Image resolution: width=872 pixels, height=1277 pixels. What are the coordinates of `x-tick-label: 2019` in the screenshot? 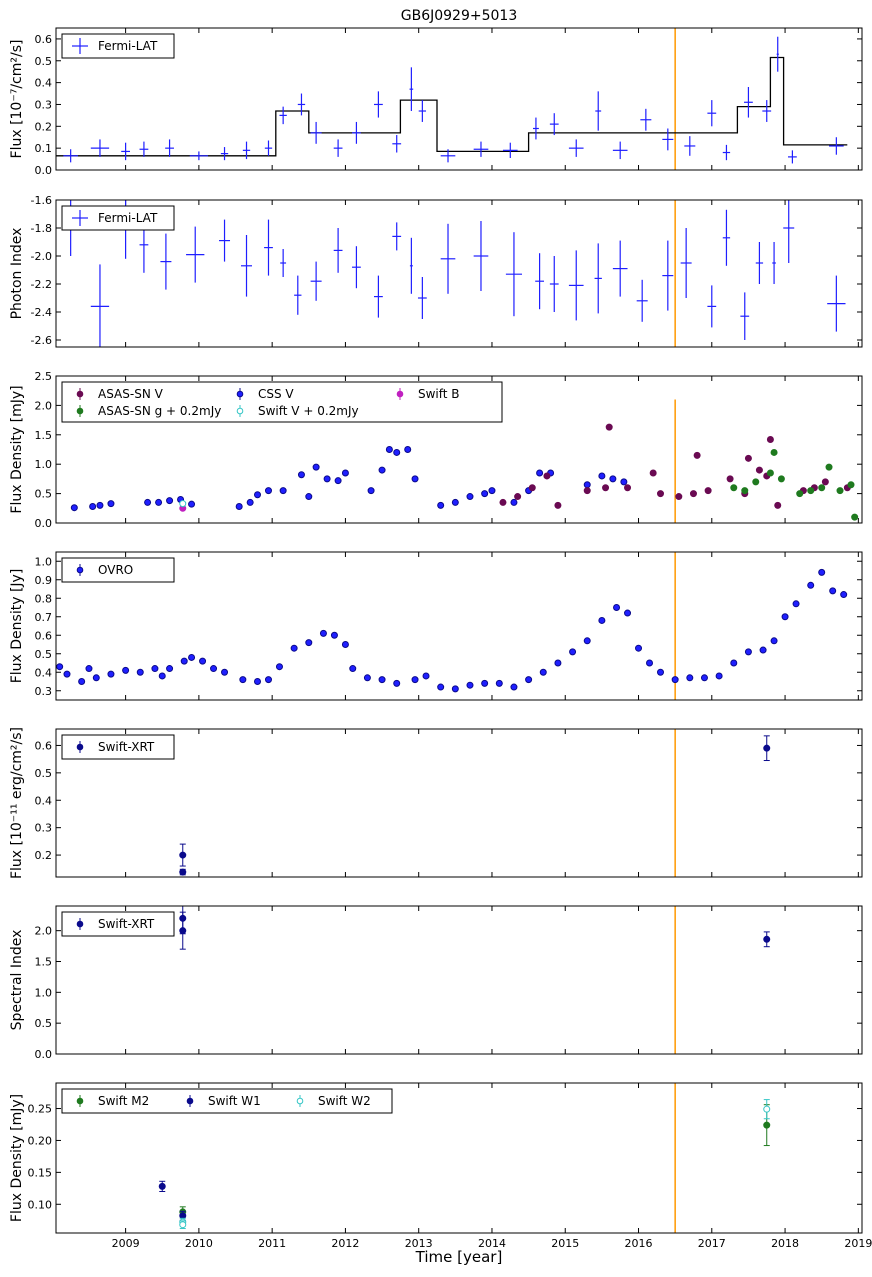 It's located at (858, 1243).